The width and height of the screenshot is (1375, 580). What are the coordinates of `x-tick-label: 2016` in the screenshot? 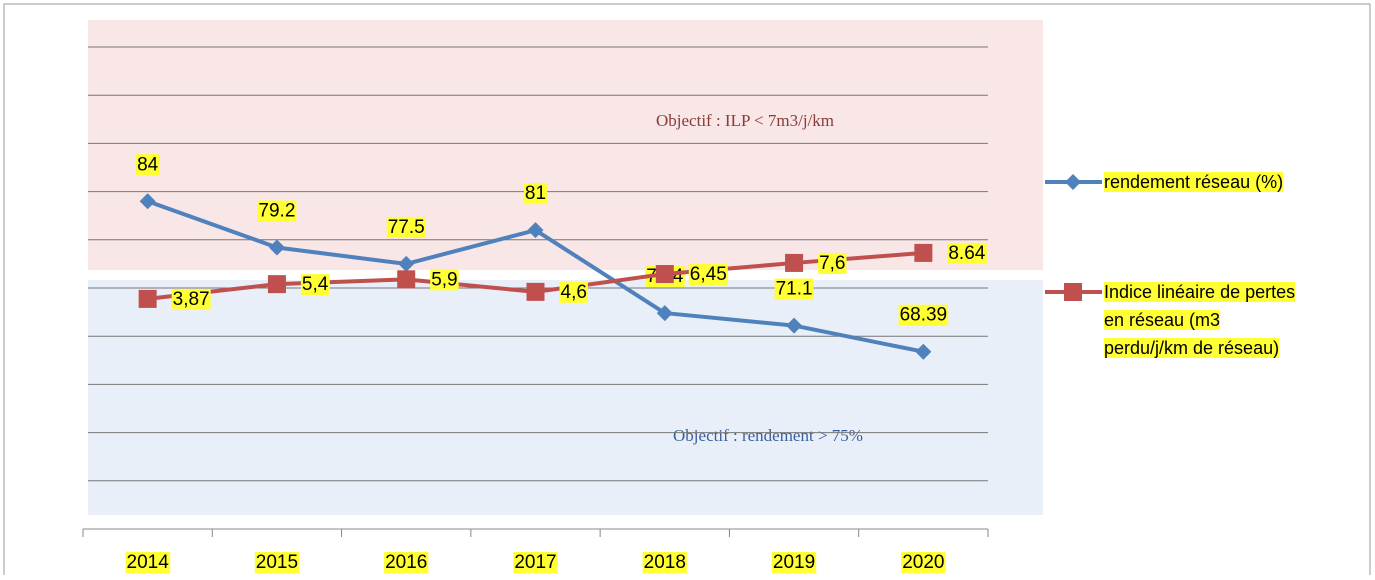 It's located at (406, 562).